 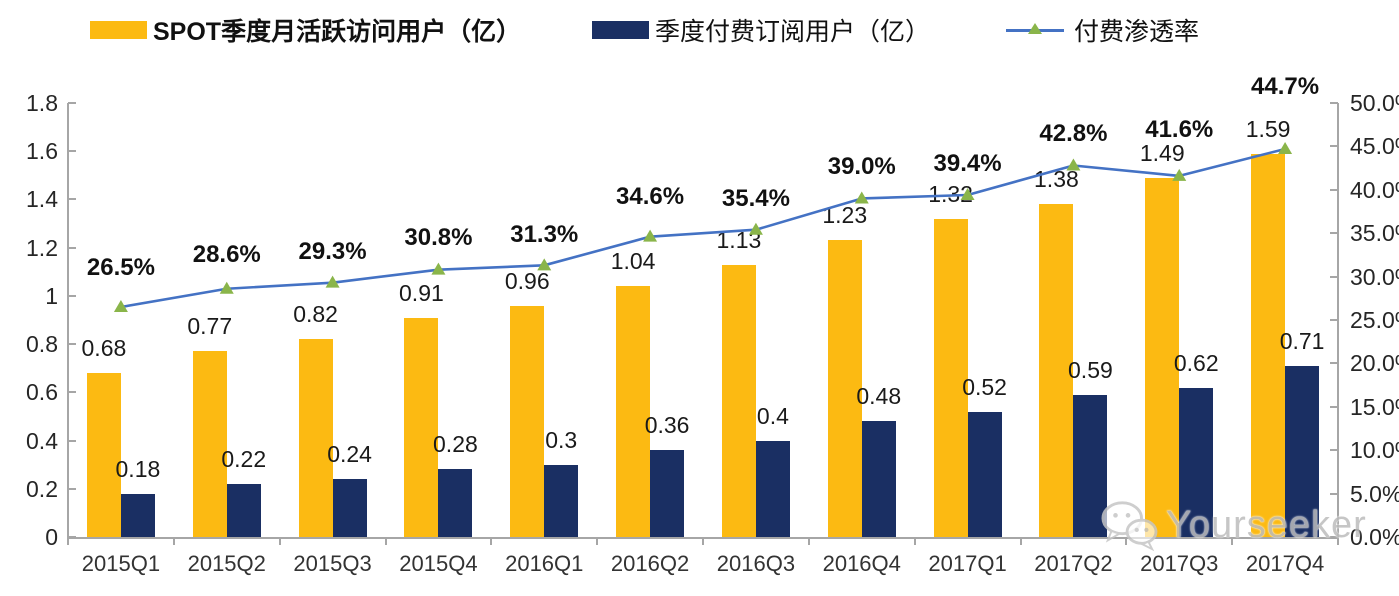 I want to click on x-axis-label: 2016Q4, so click(x=861, y=563).